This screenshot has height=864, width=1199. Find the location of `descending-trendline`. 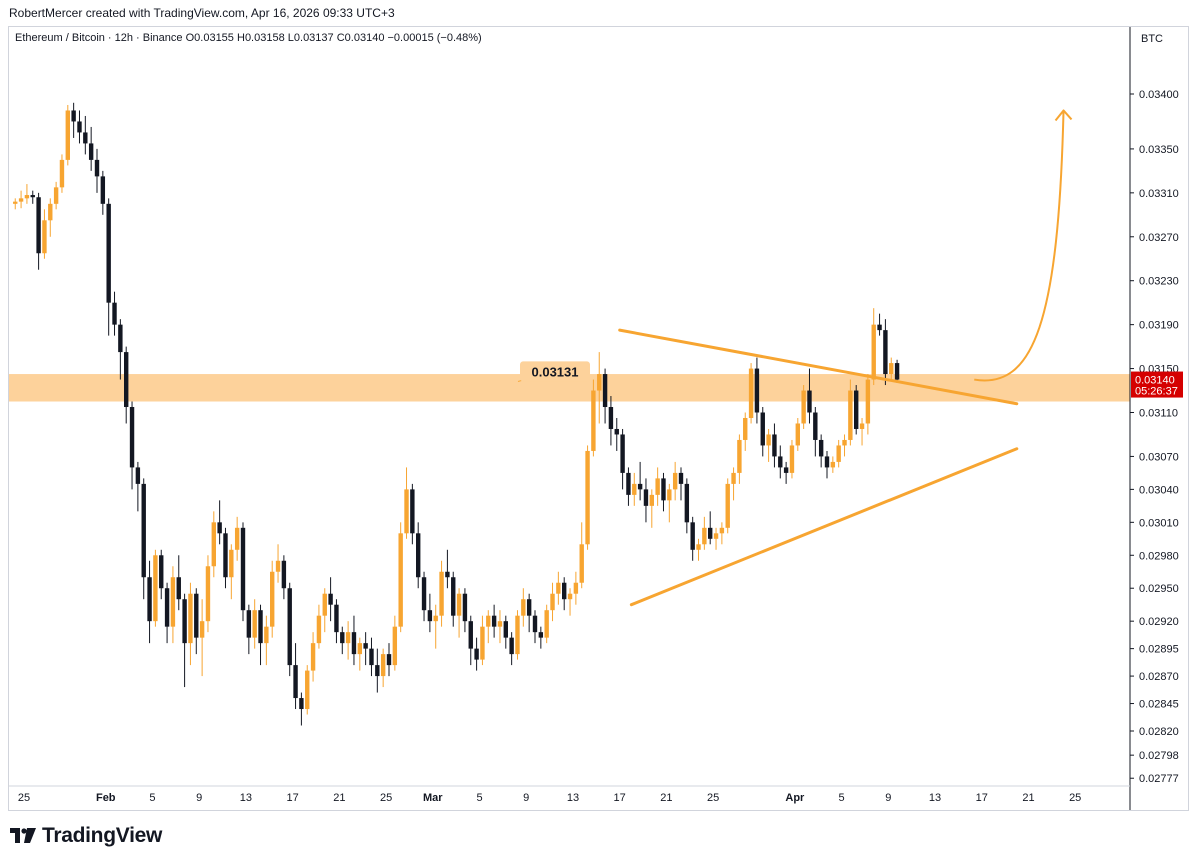

descending-trendline is located at coordinates (818, 367).